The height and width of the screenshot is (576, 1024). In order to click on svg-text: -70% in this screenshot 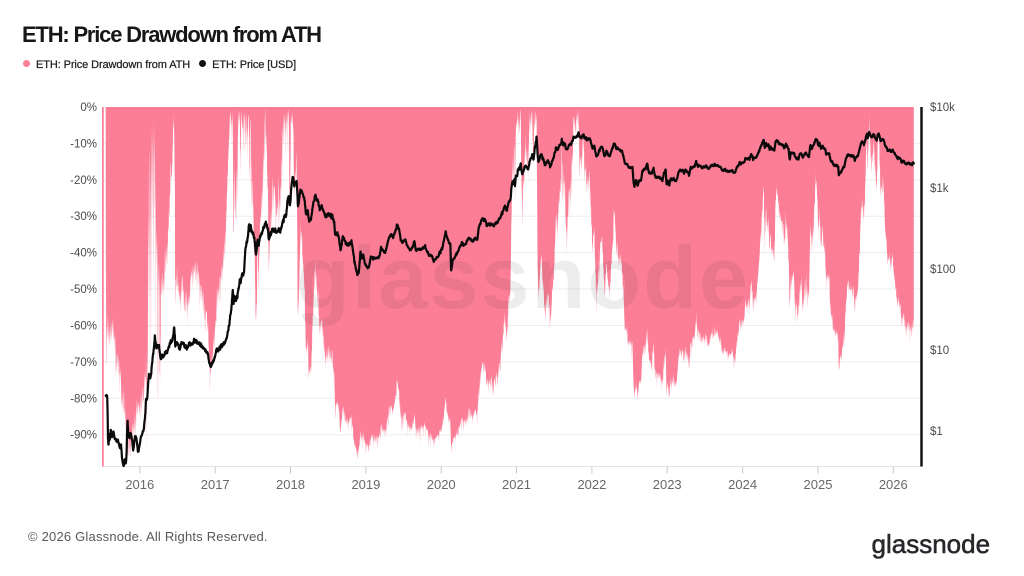, I will do `click(83, 363)`.